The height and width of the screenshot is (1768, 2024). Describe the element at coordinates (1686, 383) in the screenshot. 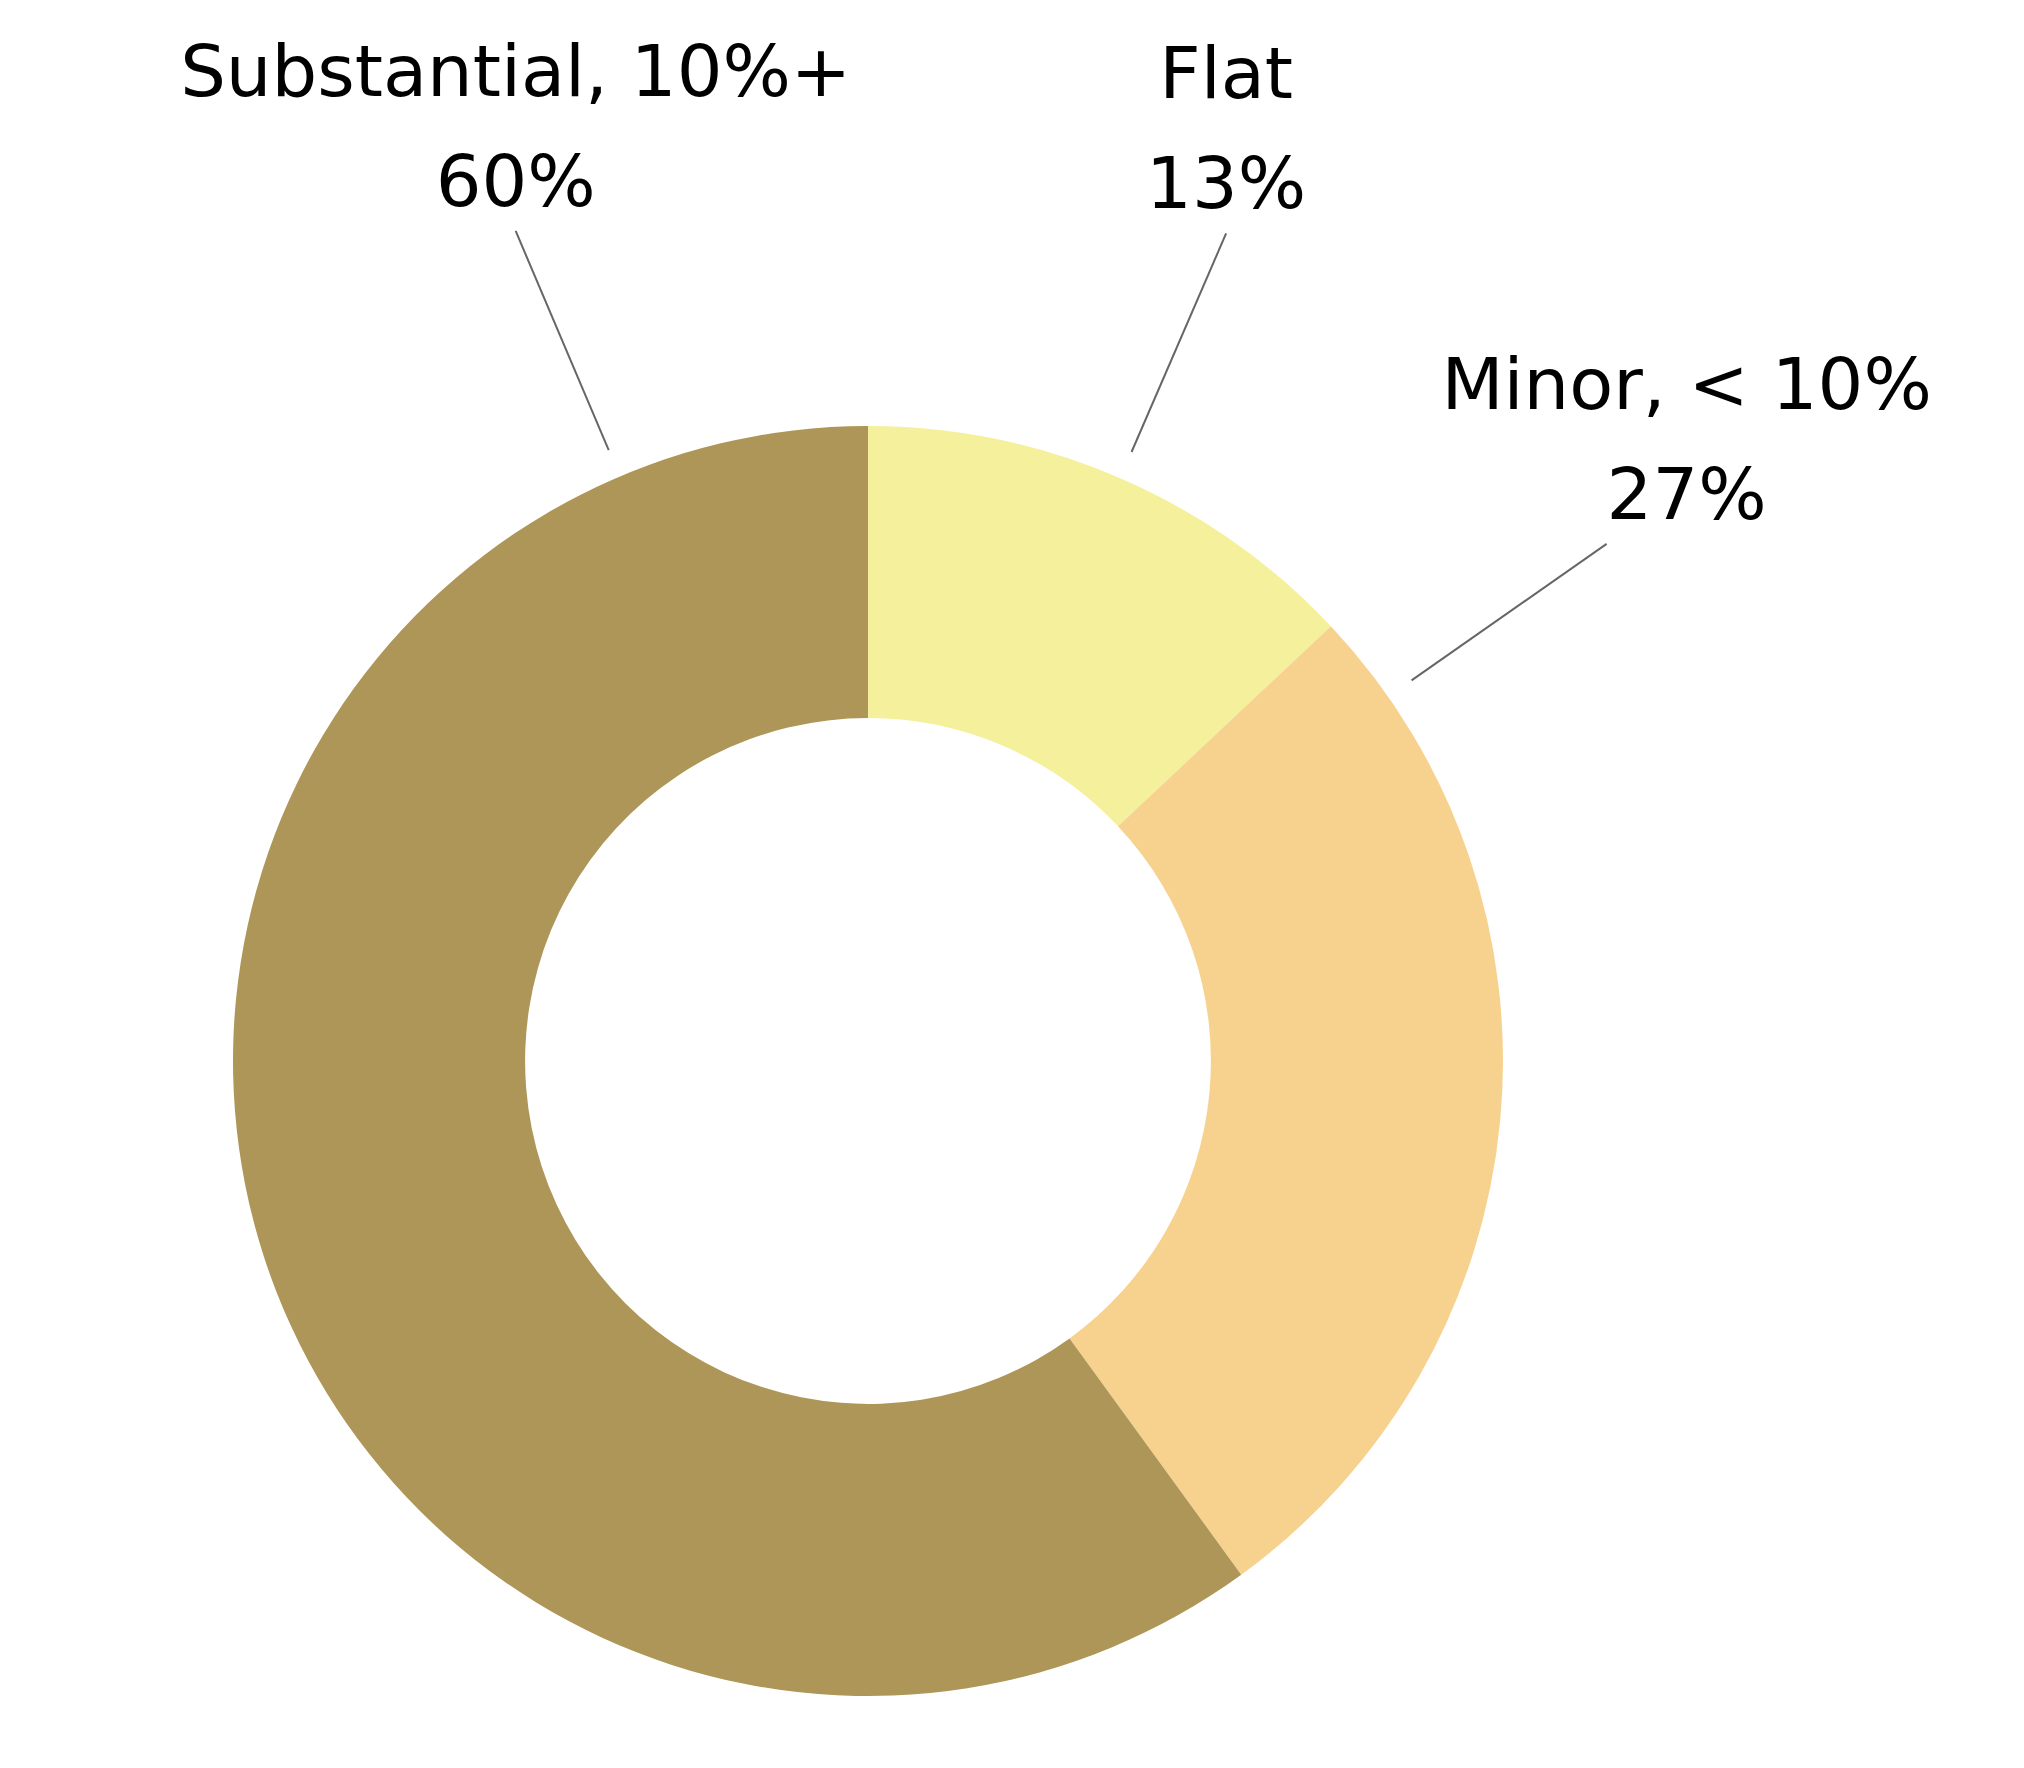

I see `slice-label: Minor, < 10%` at that location.